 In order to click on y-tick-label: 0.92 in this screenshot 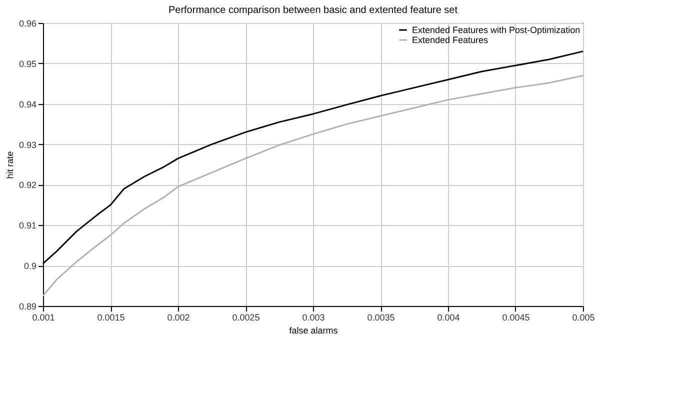, I will do `click(27, 185)`.